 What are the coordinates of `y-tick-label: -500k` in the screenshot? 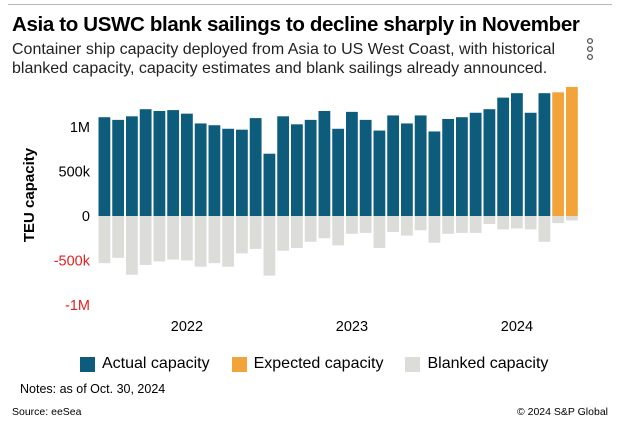 It's located at (72, 262).